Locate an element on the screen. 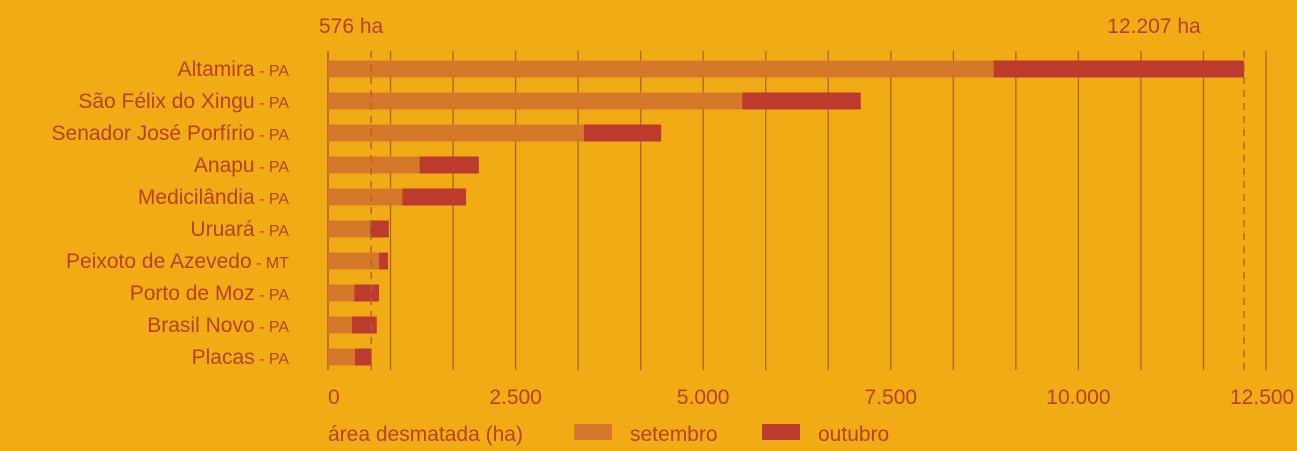 The width and height of the screenshot is (1297, 451). x-tick-label: 10.000 is located at coordinates (1078, 397).